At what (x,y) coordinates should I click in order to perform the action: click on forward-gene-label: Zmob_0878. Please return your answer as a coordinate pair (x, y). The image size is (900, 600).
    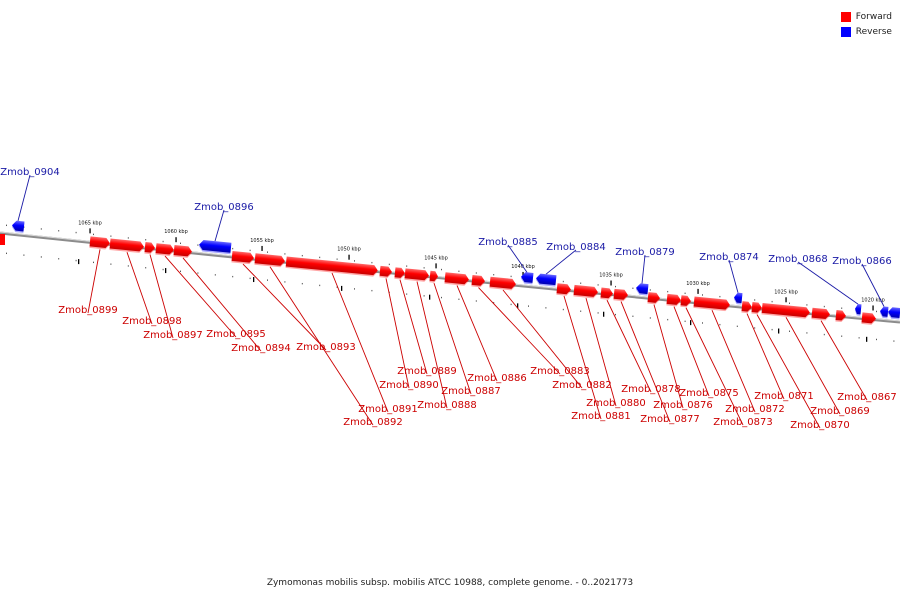
    Looking at the image, I should click on (651, 389).